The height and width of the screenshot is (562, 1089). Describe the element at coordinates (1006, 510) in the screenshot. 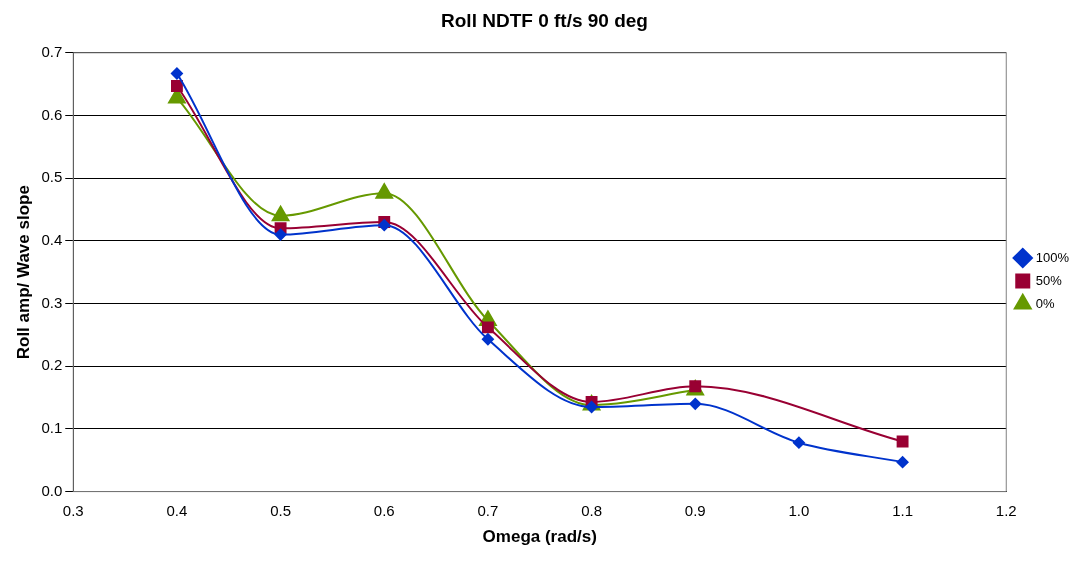

I see `x-tick-label: 1.2` at that location.